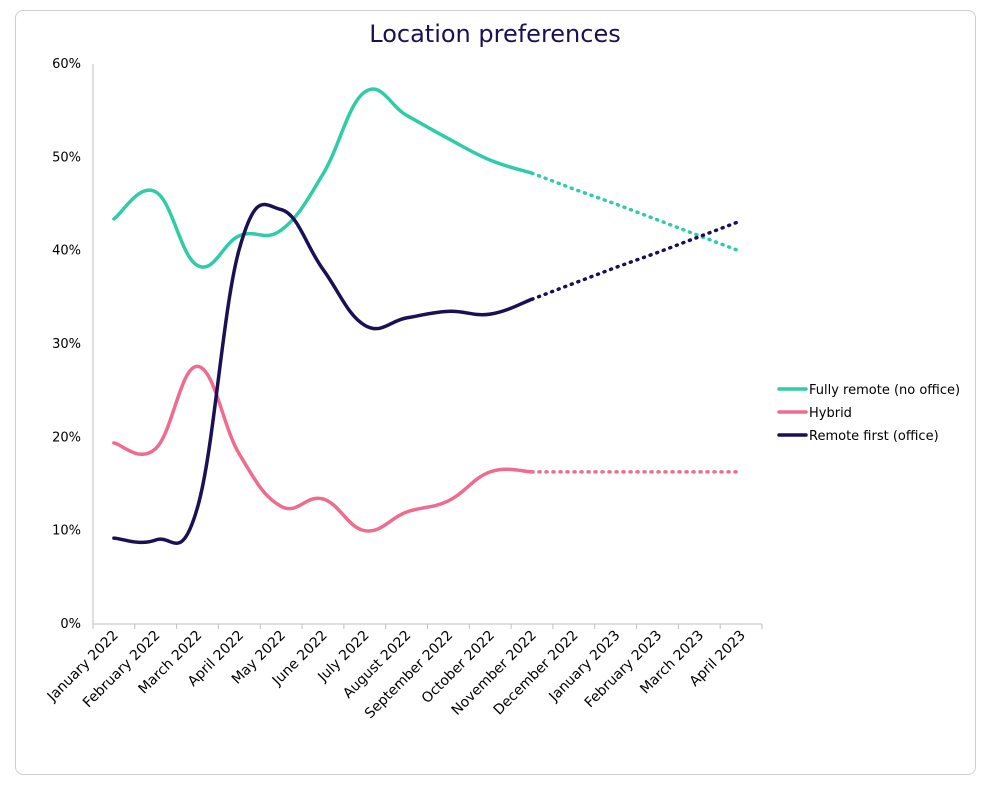 The height and width of the screenshot is (792, 994). Describe the element at coordinates (66, 531) in the screenshot. I see `y-tick-label: 10%` at that location.